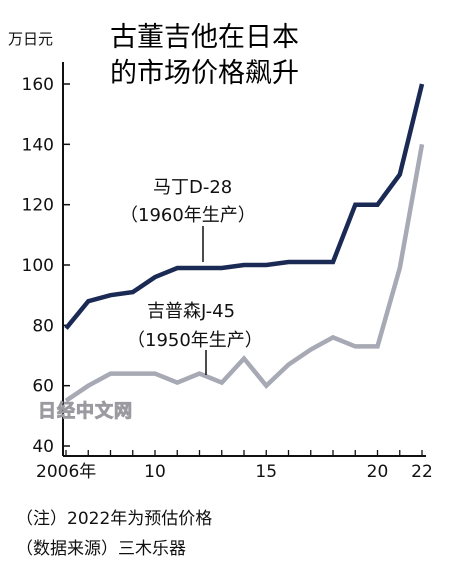  I want to click on series-label-gibson-name: 吉普森J-45, so click(191, 311).